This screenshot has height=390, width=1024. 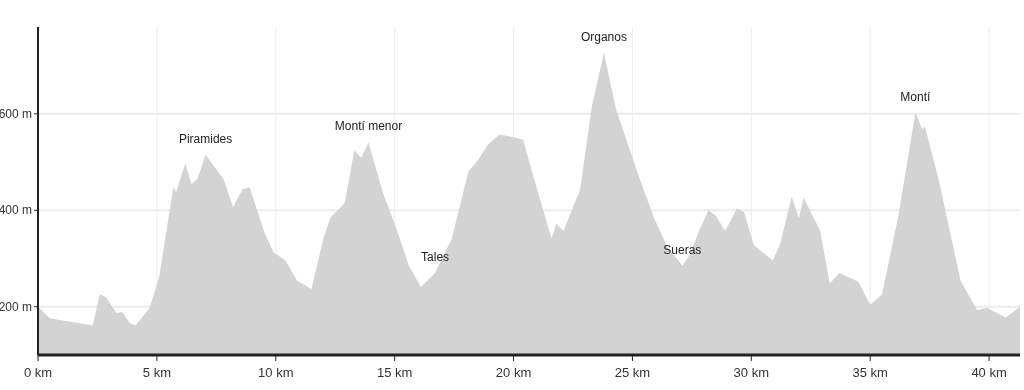 I want to click on x-tick-label: 10 km, so click(x=276, y=372).